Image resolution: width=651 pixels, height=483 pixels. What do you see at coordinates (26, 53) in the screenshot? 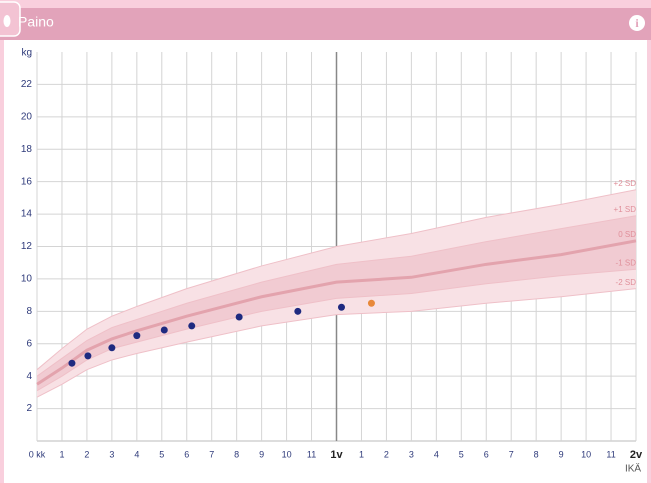
I see `y-axis-label: kg` at bounding box center [26, 53].